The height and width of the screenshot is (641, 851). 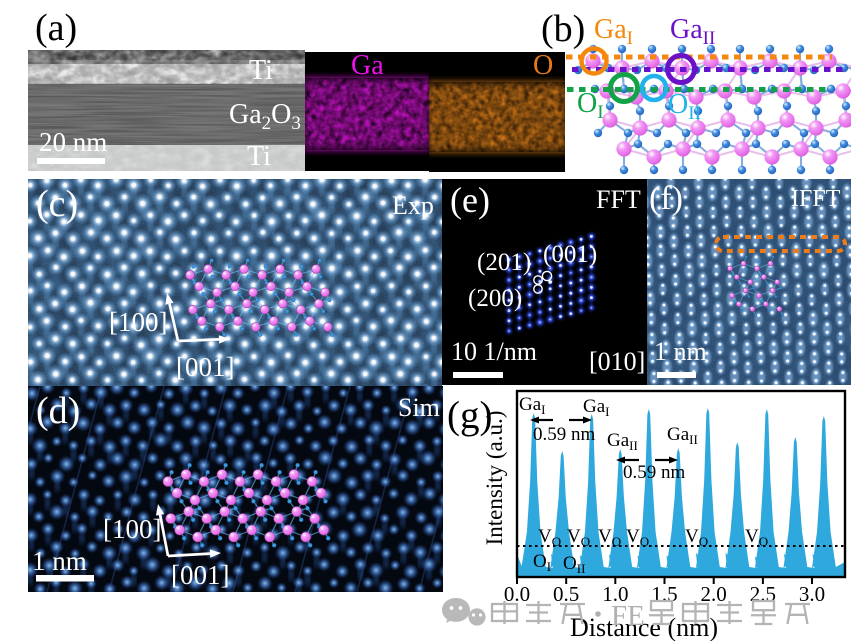 What do you see at coordinates (504, 262) in the screenshot?
I see `svg-text: (201)` at bounding box center [504, 262].